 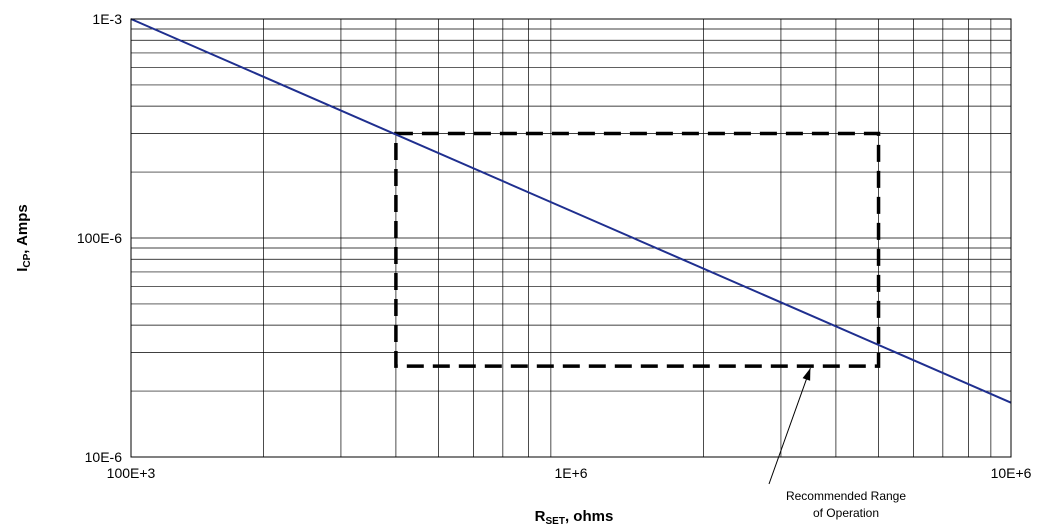 I want to click on x-tick-label: 10E+6, so click(x=1011, y=473).